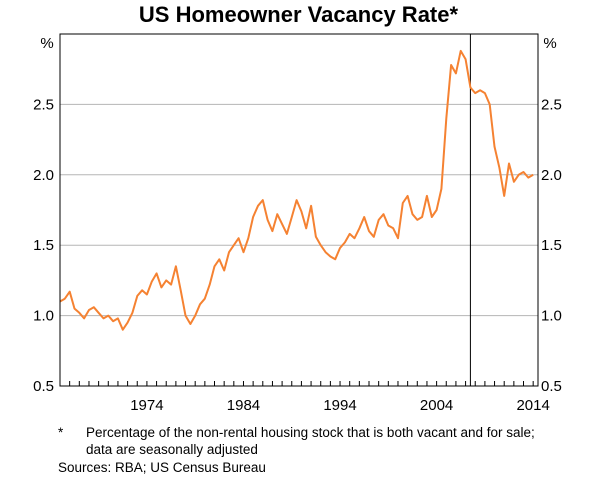 The width and height of the screenshot is (597, 482). I want to click on y-tick-label-right: 2.0, so click(551, 175).